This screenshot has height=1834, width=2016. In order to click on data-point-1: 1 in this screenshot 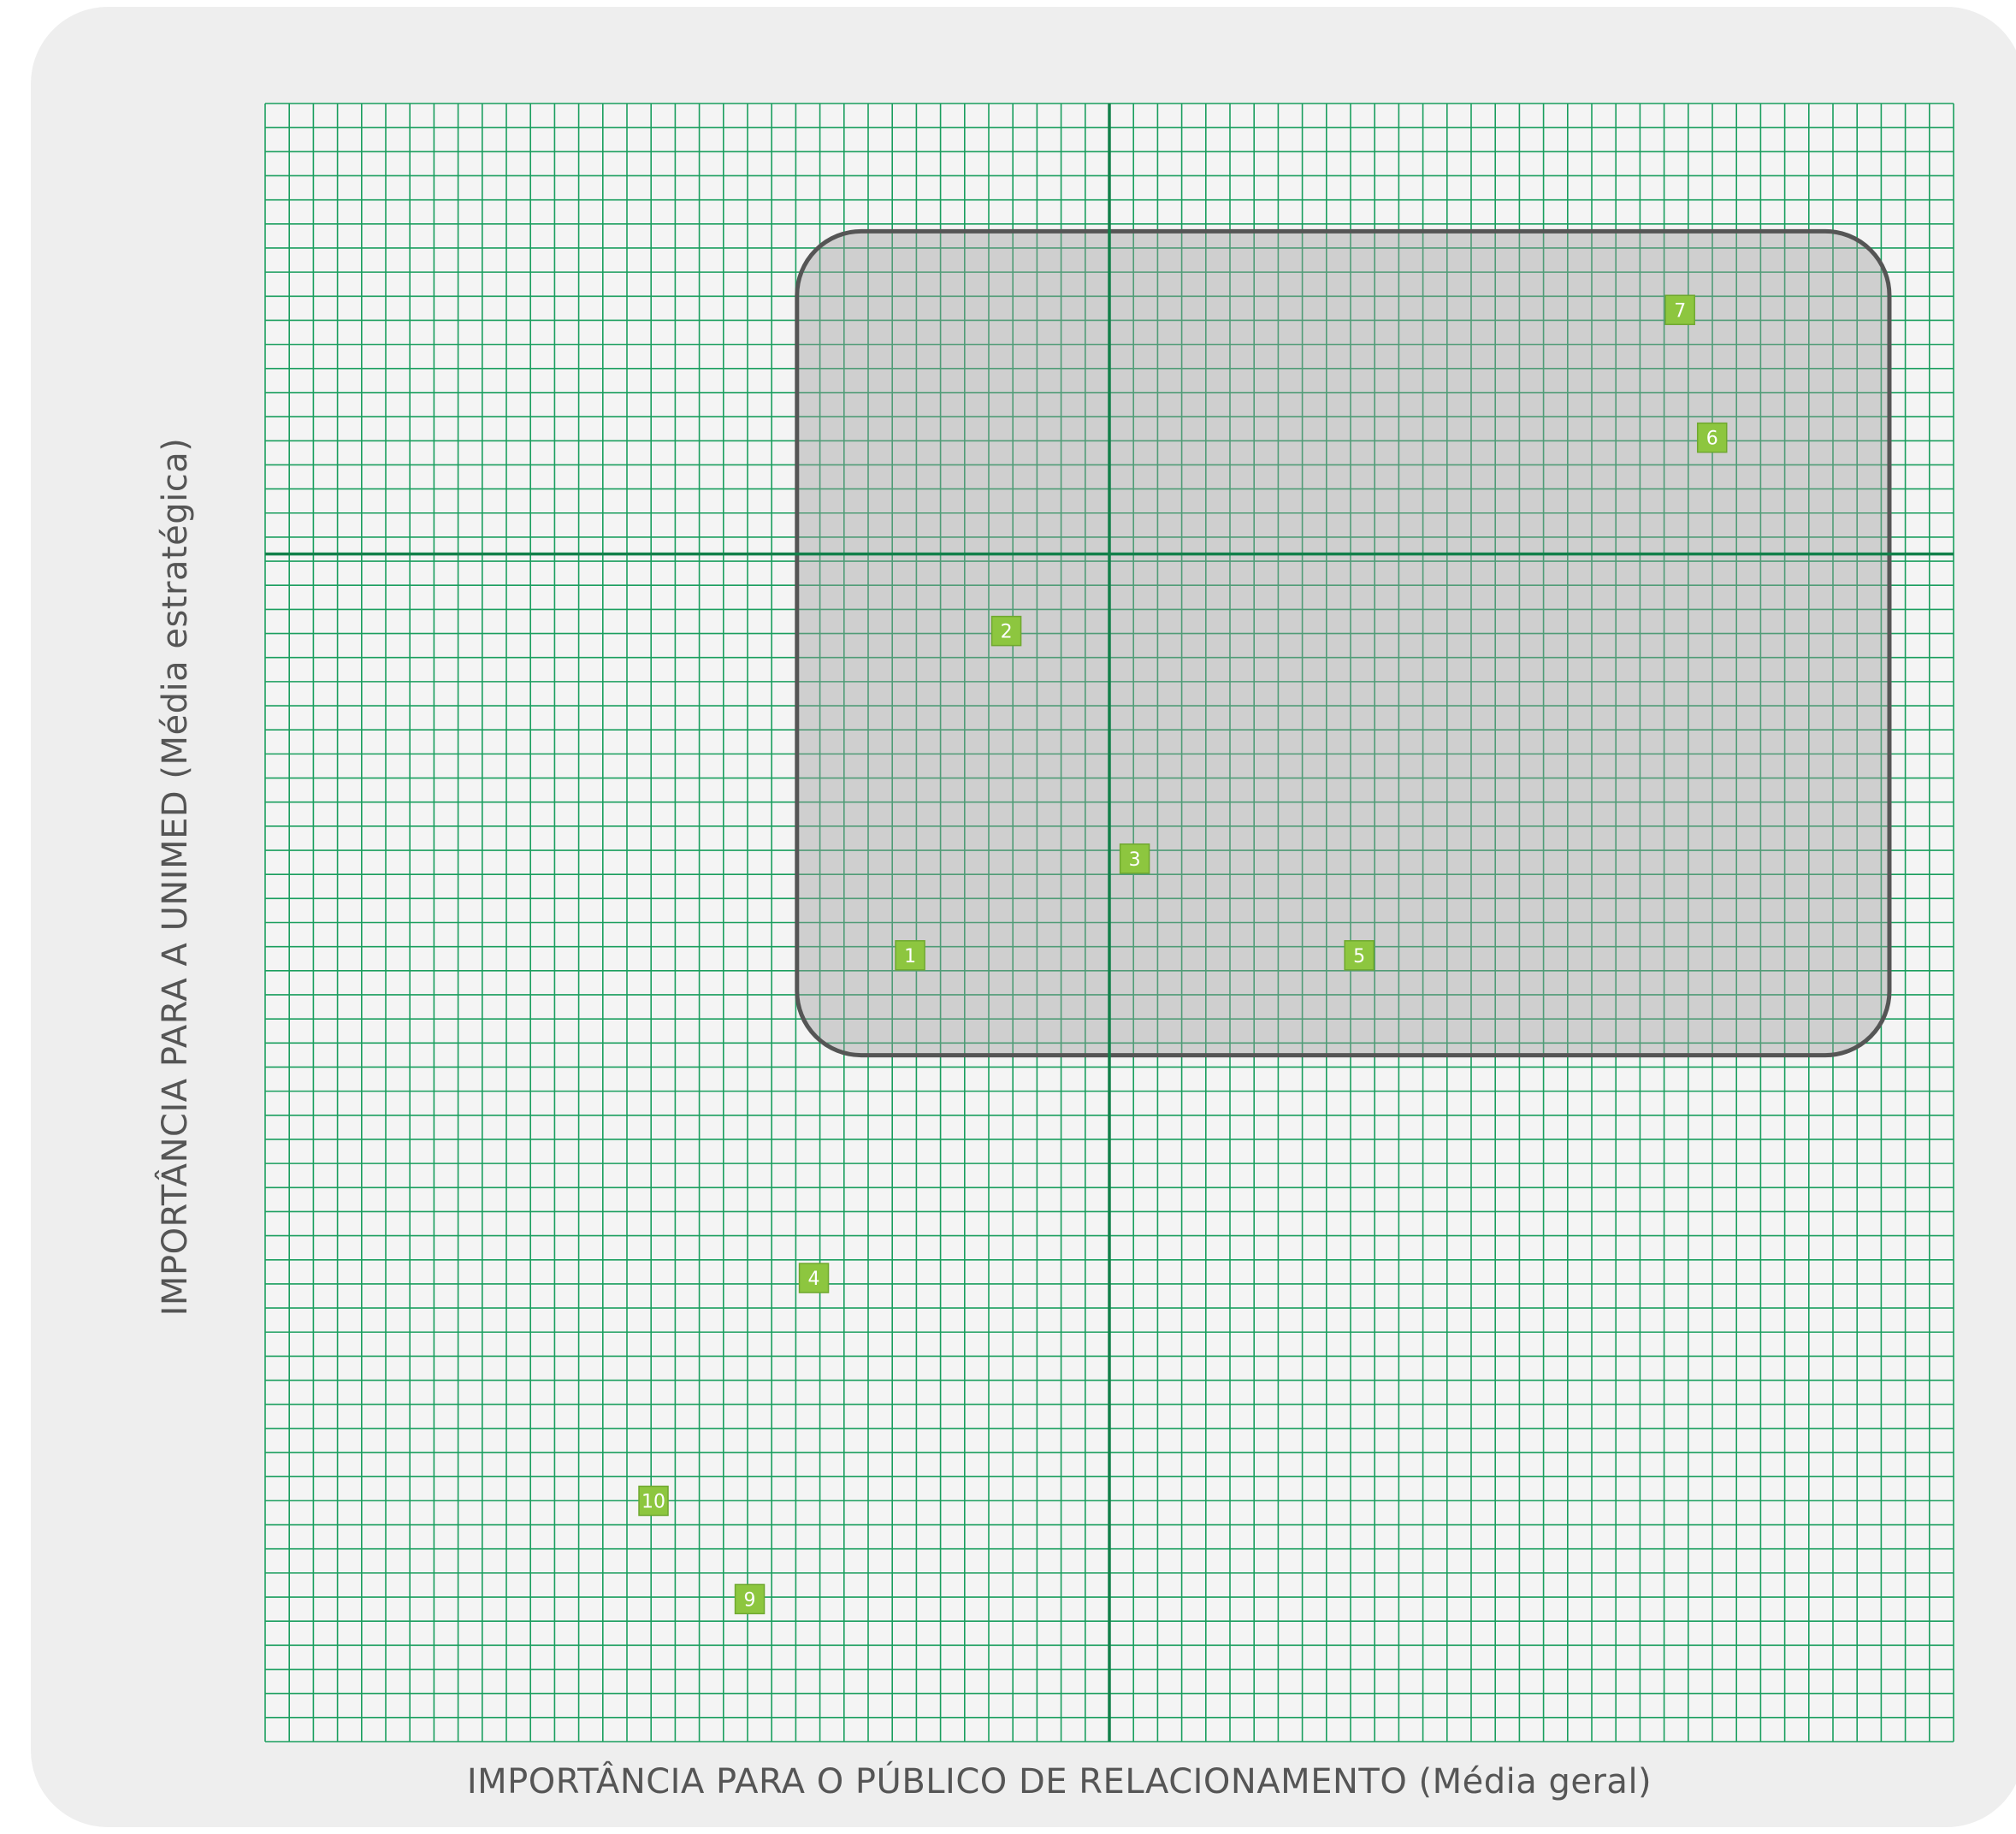, I will do `click(910, 956)`.